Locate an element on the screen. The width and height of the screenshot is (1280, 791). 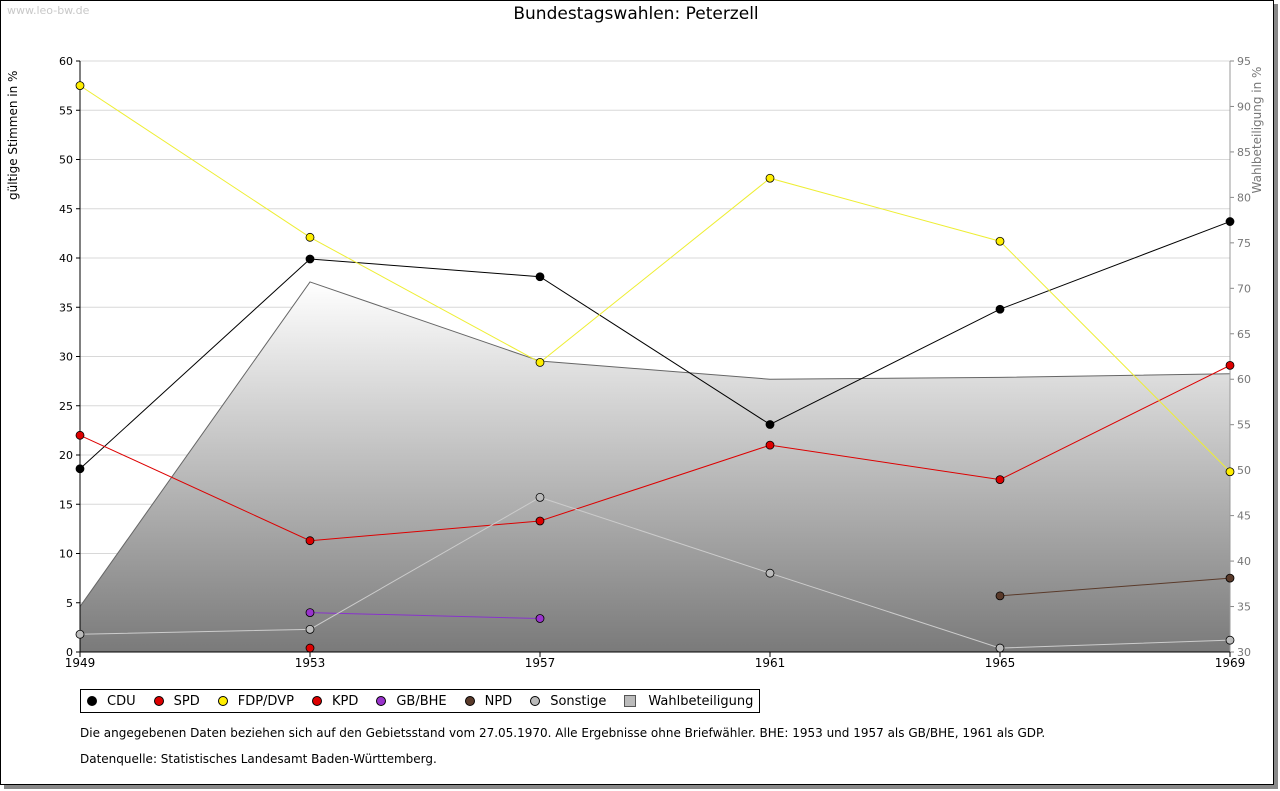
legend-item-kpd: KPD is located at coordinates (335, 701).